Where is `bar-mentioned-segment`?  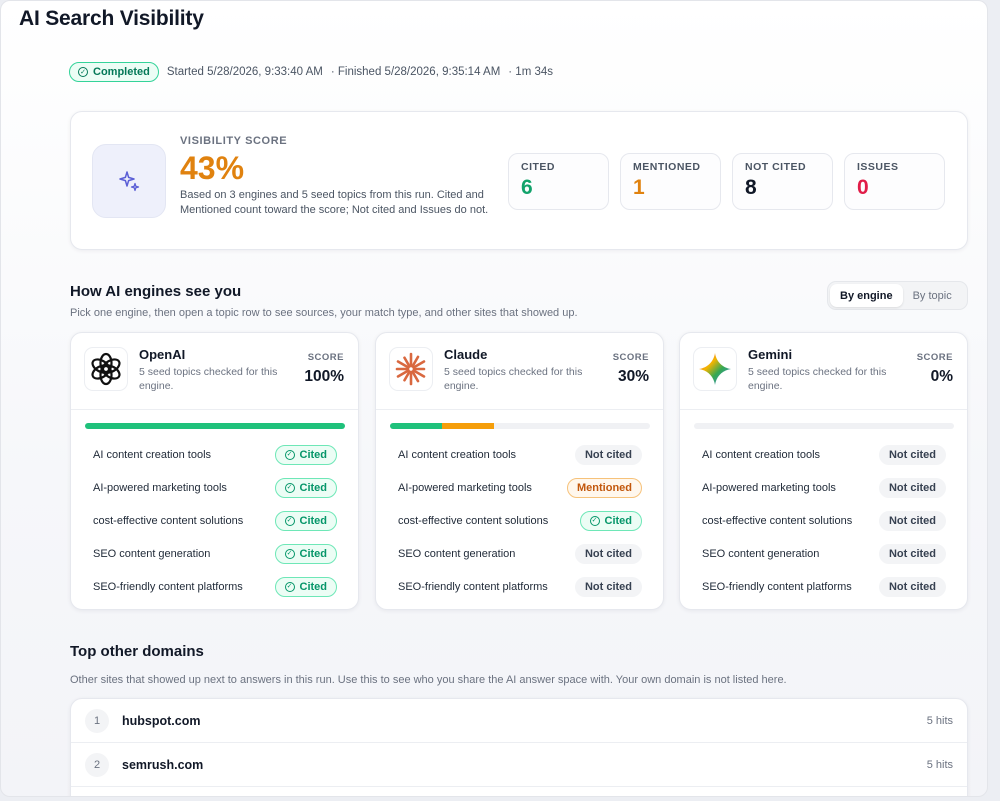
bar-mentioned-segment is located at coordinates (468, 426).